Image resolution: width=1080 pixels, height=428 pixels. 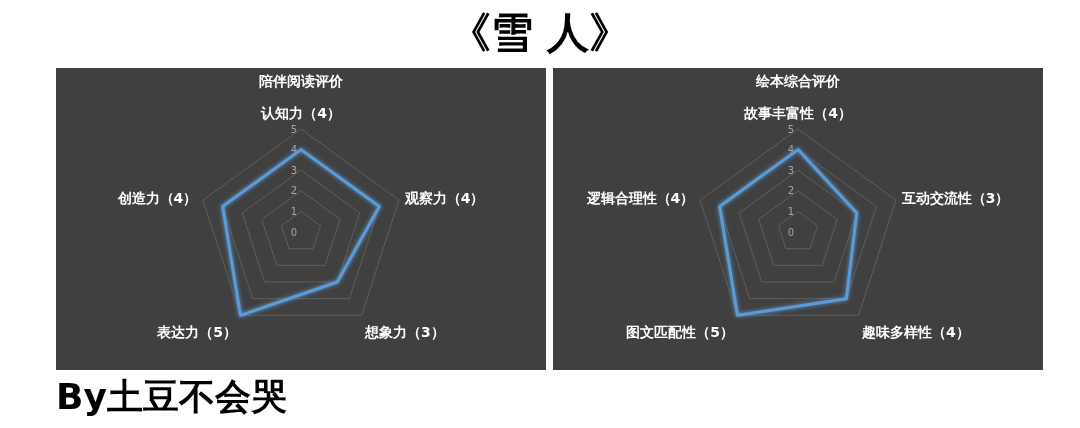 What do you see at coordinates (196, 332) in the screenshot?
I see `spoke-label: 表达力（5）` at bounding box center [196, 332].